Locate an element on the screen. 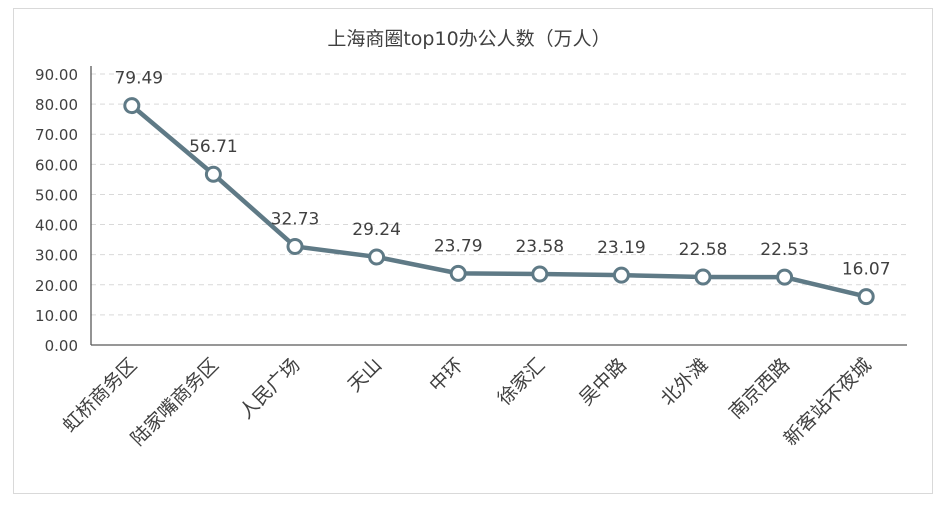 This screenshot has height=507, width=947. y-tick-label: 40.00 is located at coordinates (56, 226).